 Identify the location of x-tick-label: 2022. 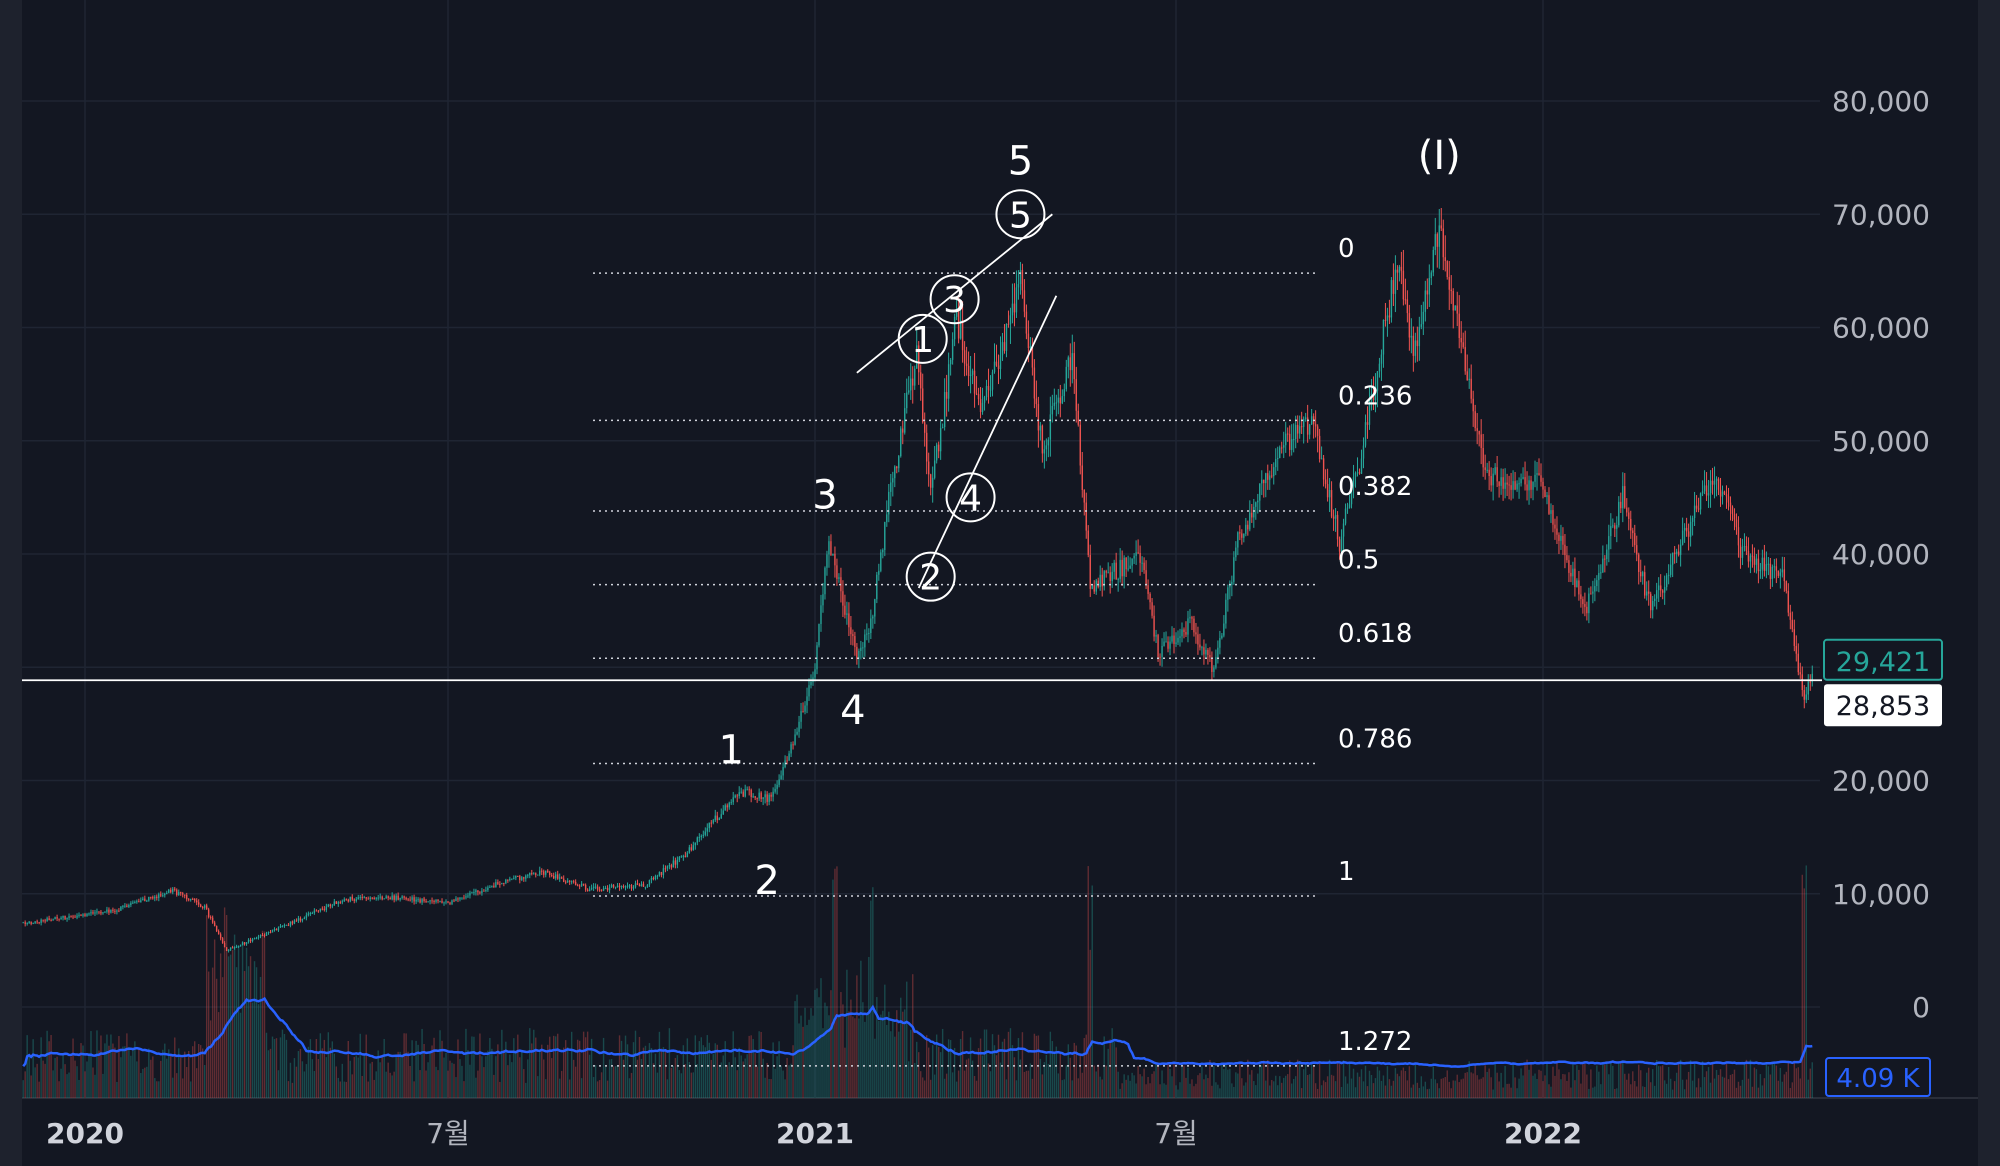
(1543, 1133).